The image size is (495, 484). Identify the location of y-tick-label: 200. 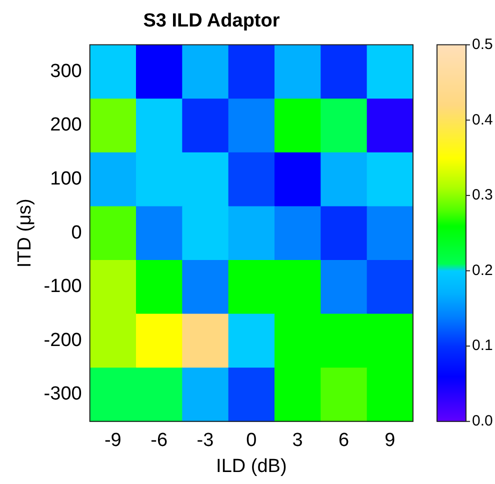
(66, 125).